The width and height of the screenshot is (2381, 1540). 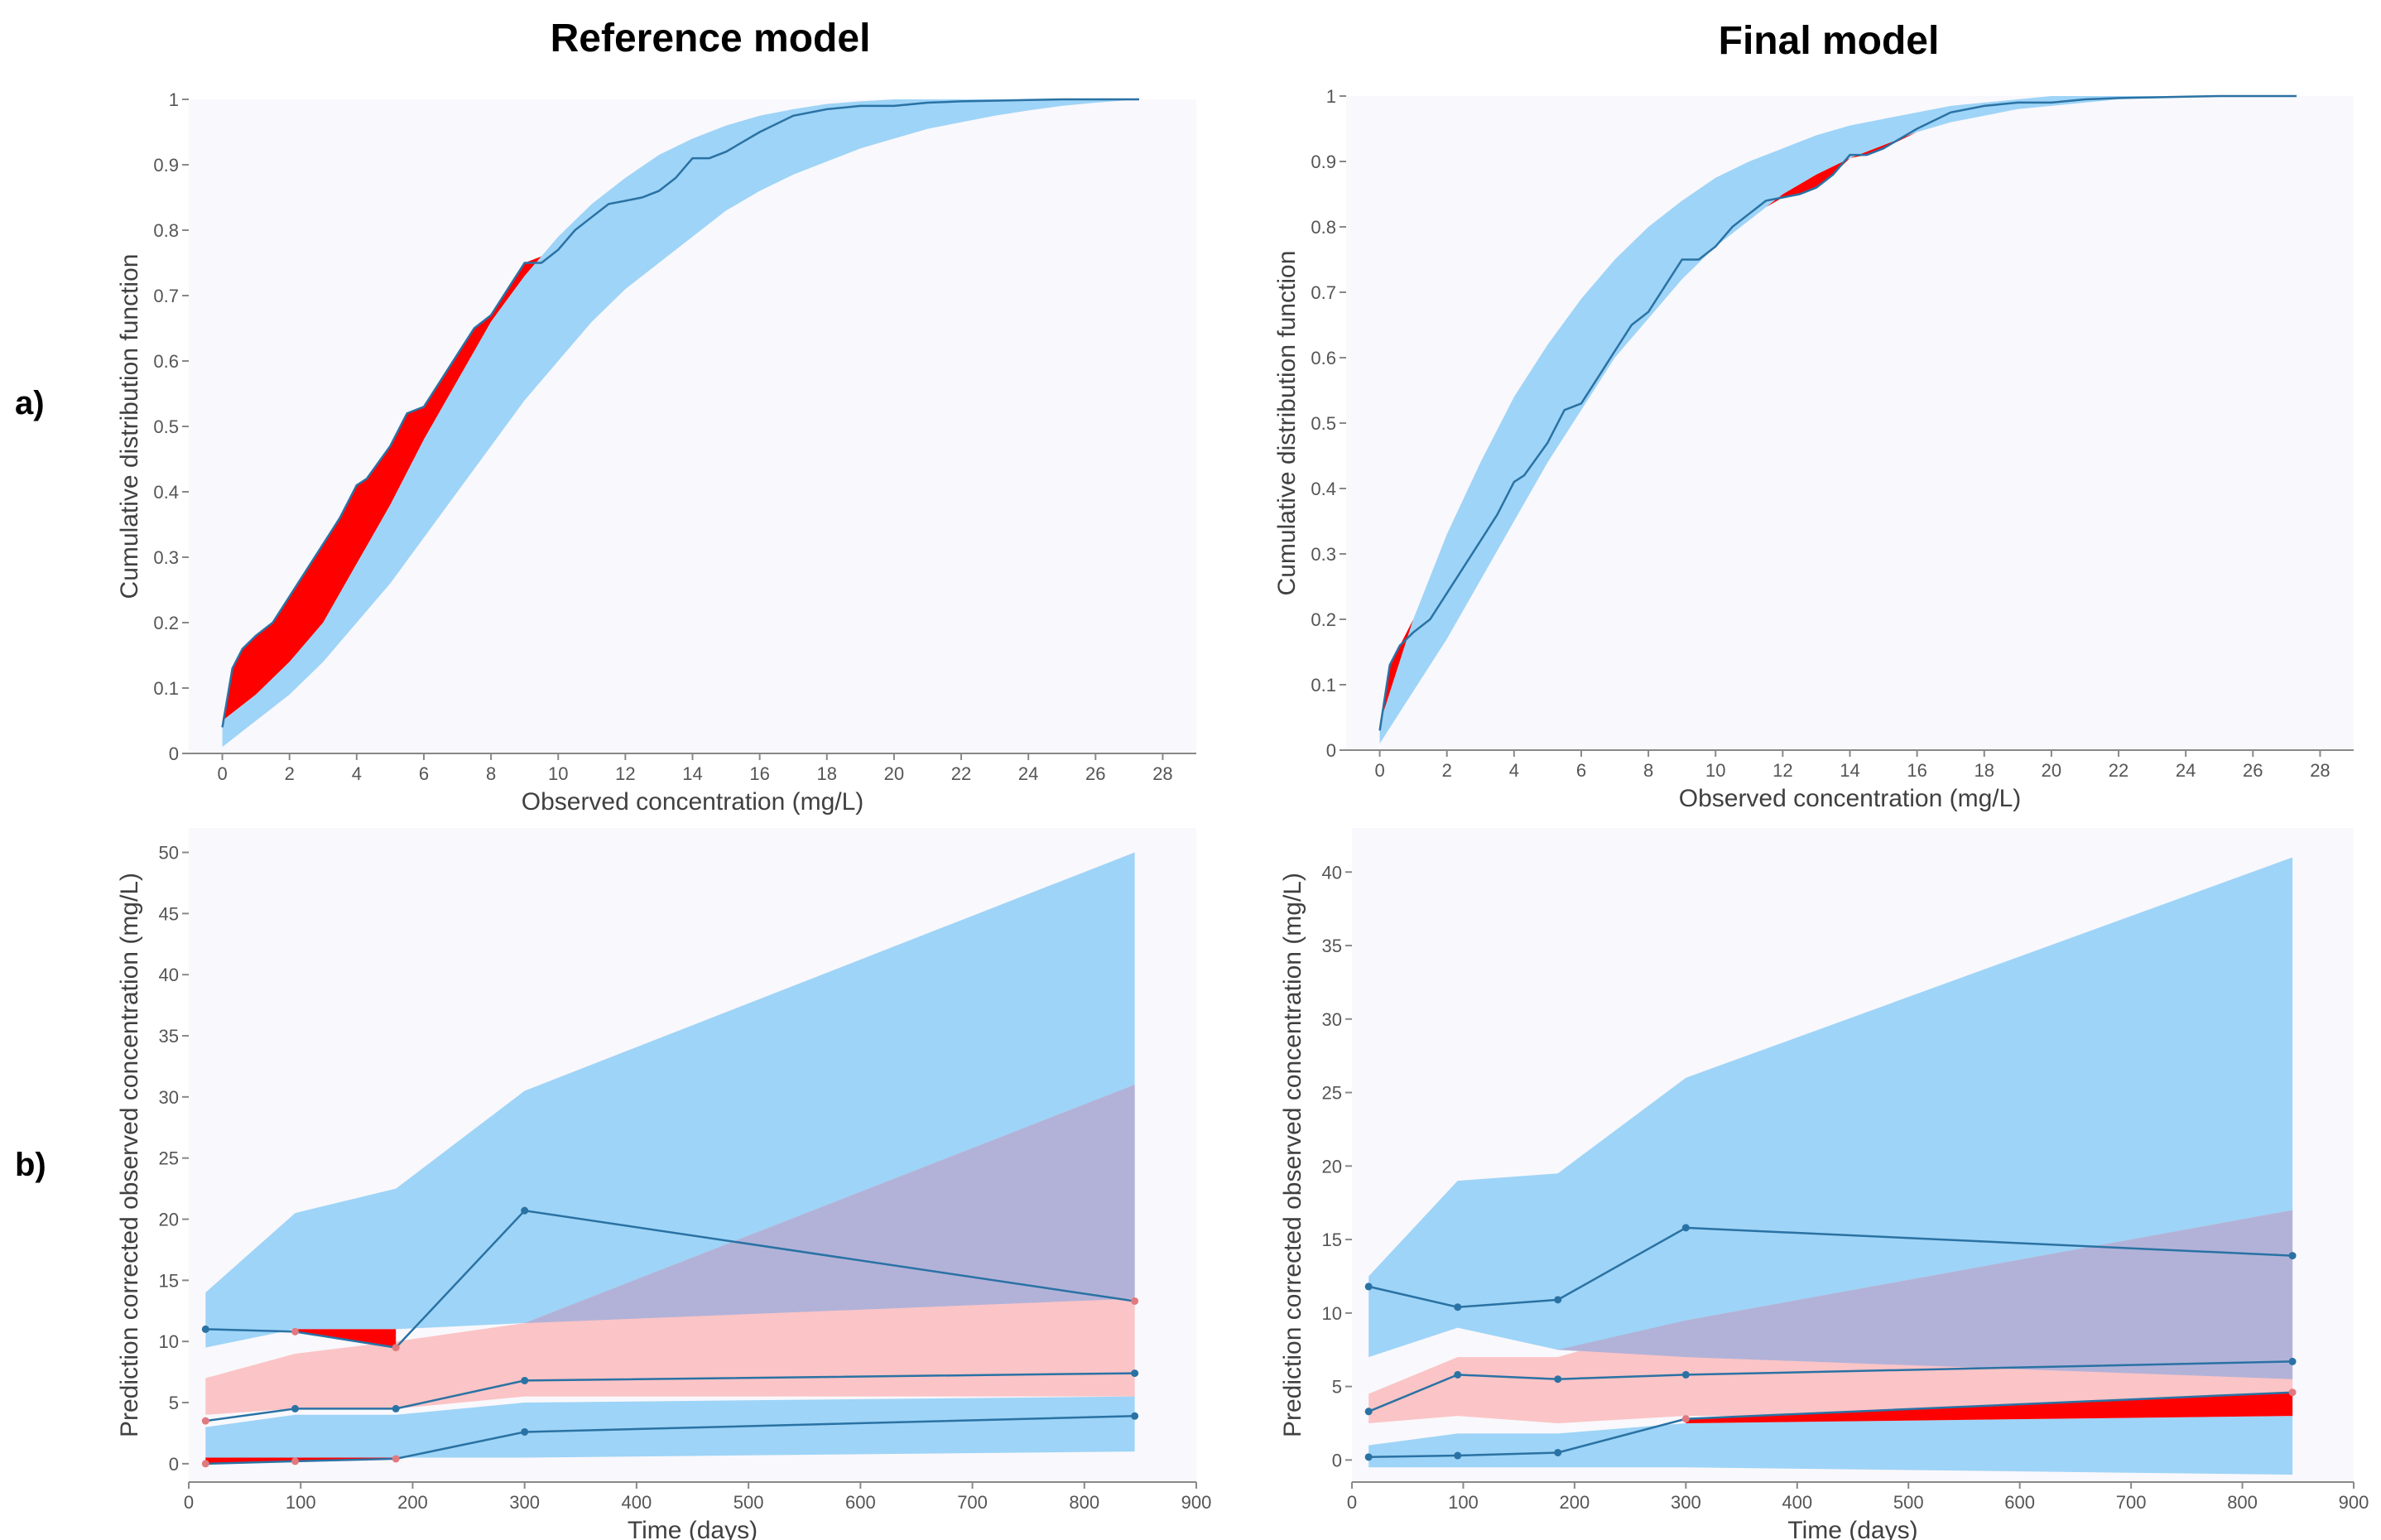 What do you see at coordinates (1332, 1094) in the screenshot?
I see `y-tick-label: 25` at bounding box center [1332, 1094].